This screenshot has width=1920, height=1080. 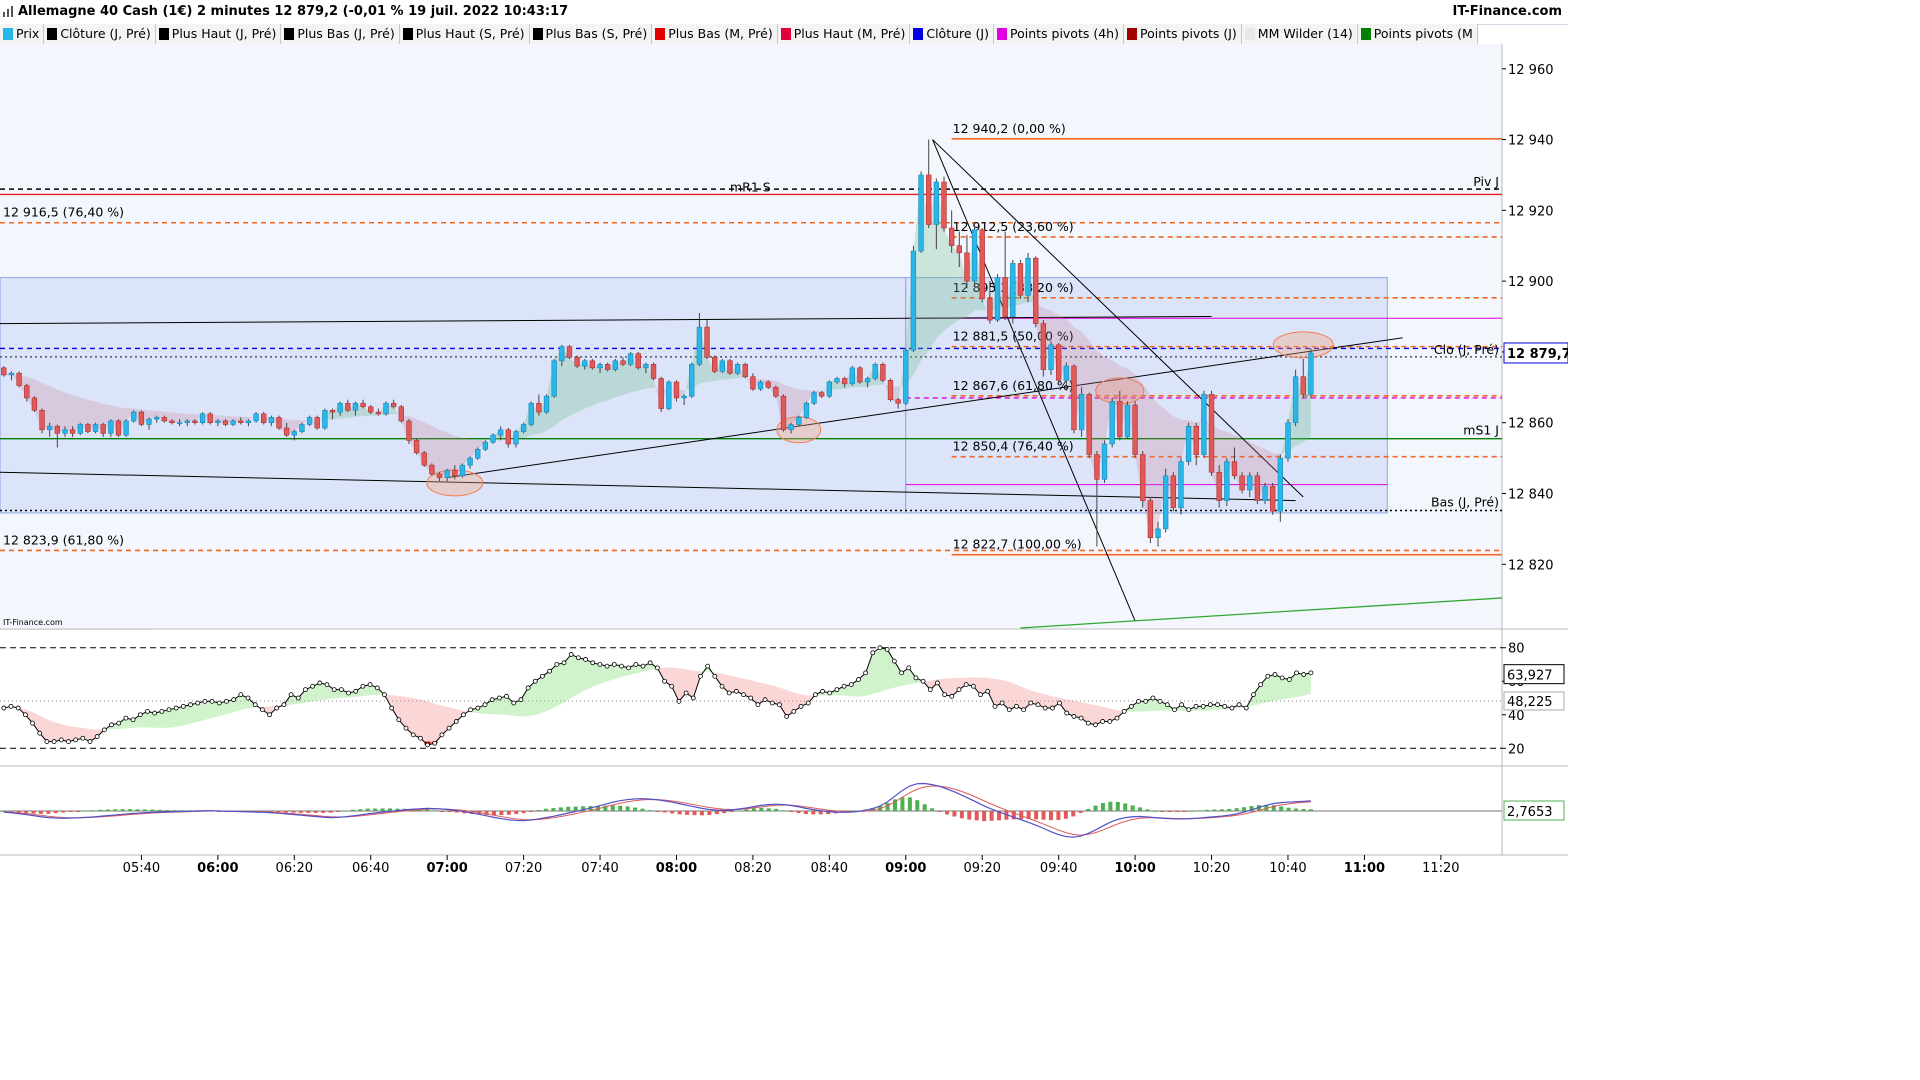 I want to click on y-tick-label: 12 960, so click(x=1531, y=70).